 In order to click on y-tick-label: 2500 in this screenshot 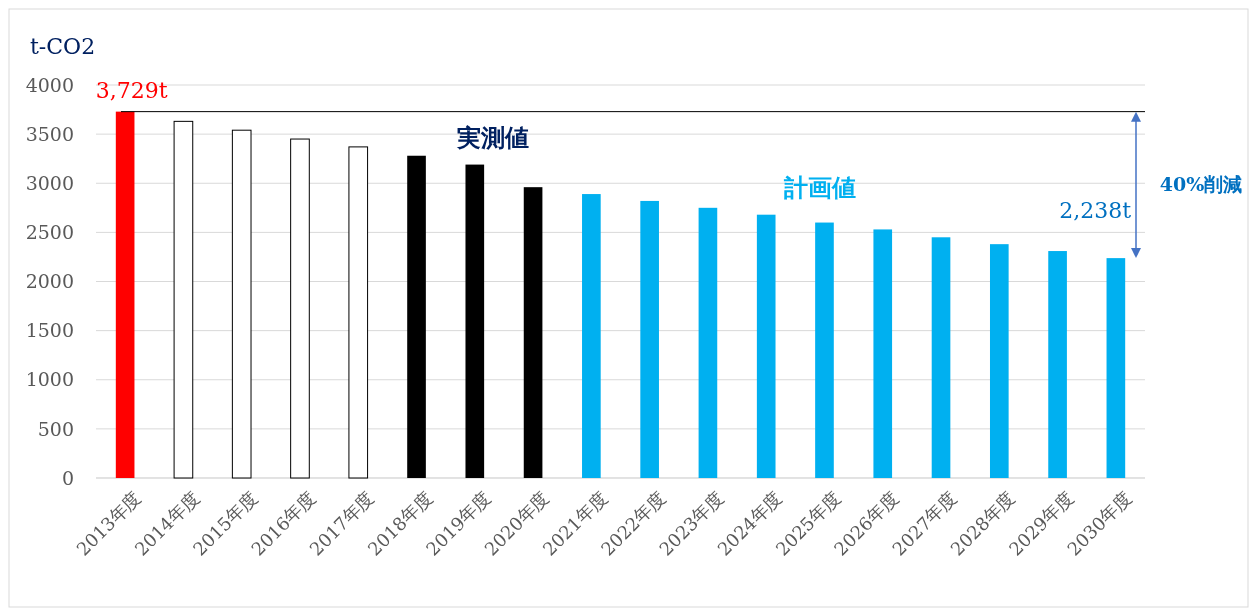, I will do `click(49, 232)`.